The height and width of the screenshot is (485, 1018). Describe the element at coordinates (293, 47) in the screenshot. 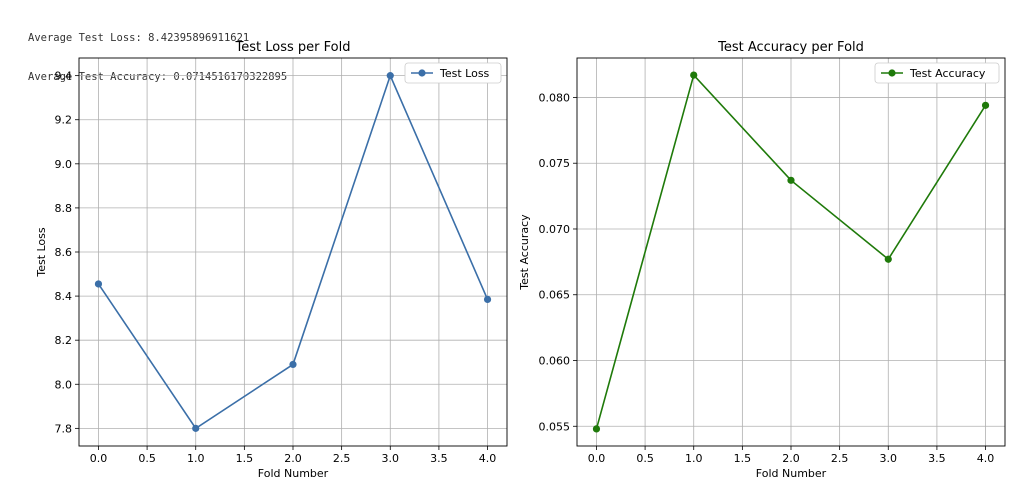

I see `loss-chart-title: Test Loss per Fold` at that location.